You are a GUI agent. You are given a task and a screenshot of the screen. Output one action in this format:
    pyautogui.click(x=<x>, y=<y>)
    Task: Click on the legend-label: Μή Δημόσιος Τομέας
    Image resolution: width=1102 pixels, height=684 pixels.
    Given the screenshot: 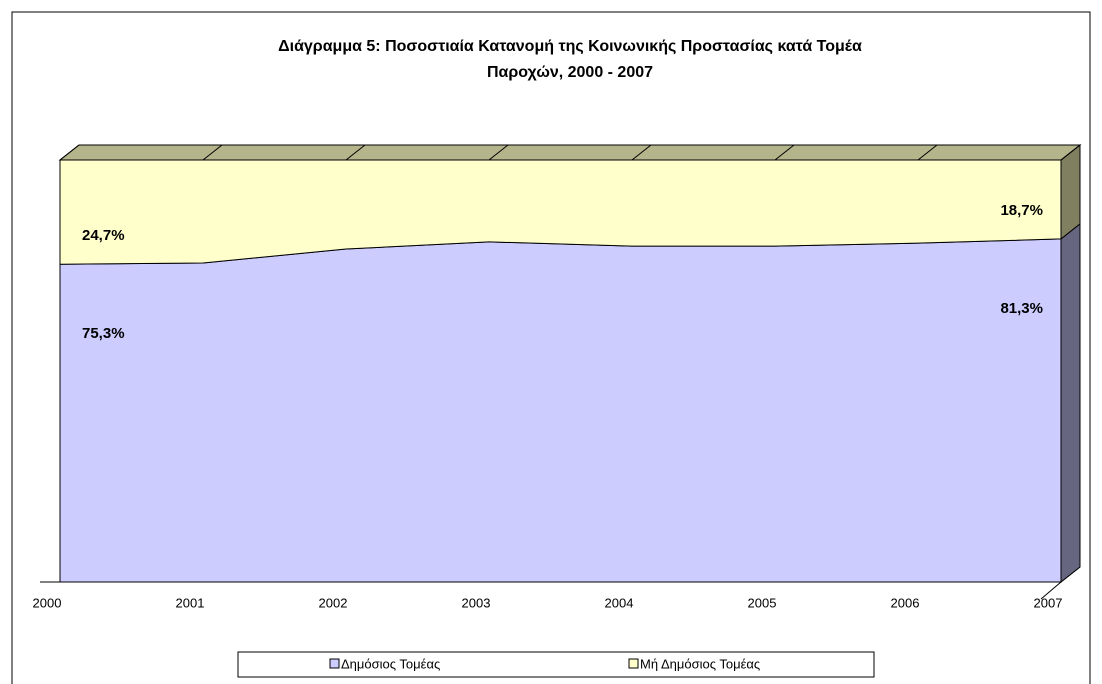 What is the action you would take?
    pyautogui.click(x=700, y=663)
    